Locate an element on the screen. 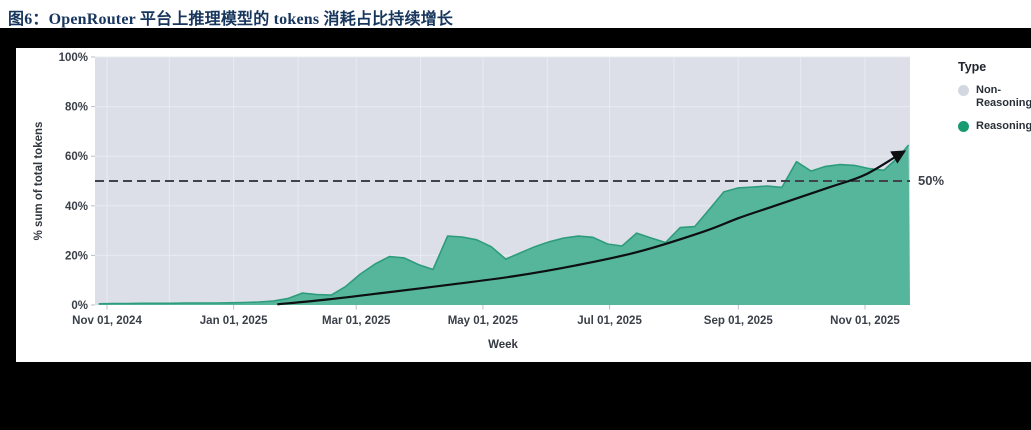 The width and height of the screenshot is (1031, 430). legend-item-reasoning: Reasoning is located at coordinates (994, 126).